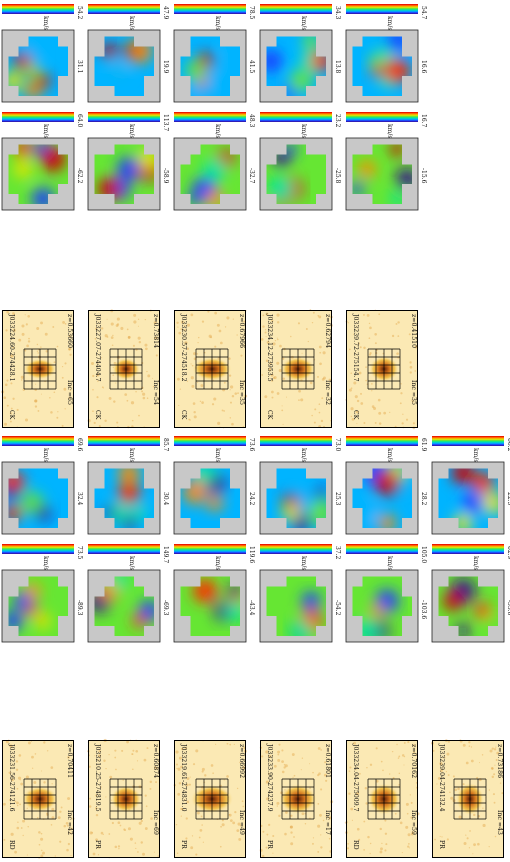 The width and height of the screenshot is (510, 862). What do you see at coordinates (183, 777) in the screenshot?
I see `galaxy-id-label: J033219.61-274831.0` at bounding box center [183, 777].